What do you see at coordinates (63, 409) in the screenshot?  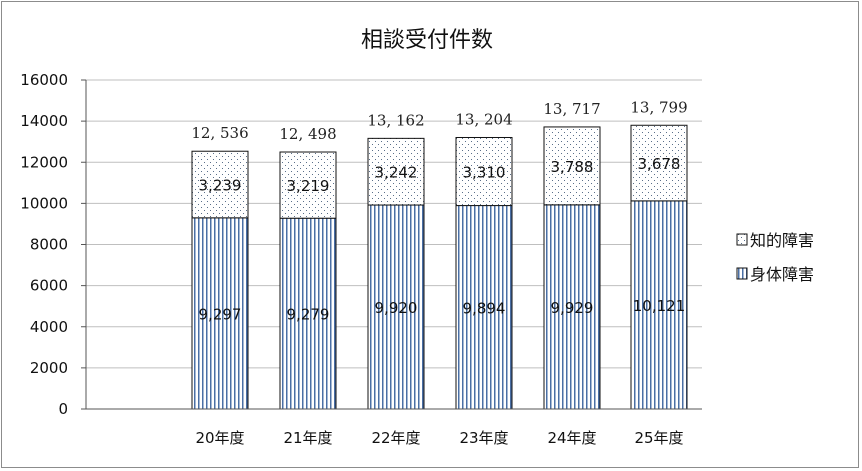 I see `y-tick-label: 0` at bounding box center [63, 409].